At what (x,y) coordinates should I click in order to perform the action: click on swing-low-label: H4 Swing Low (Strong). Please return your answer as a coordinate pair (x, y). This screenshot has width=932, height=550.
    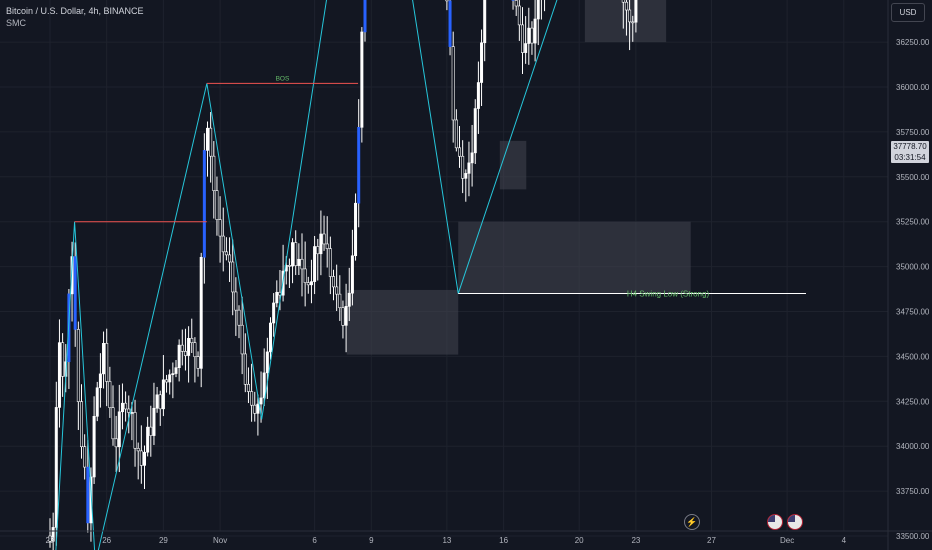
    Looking at the image, I should click on (668, 294).